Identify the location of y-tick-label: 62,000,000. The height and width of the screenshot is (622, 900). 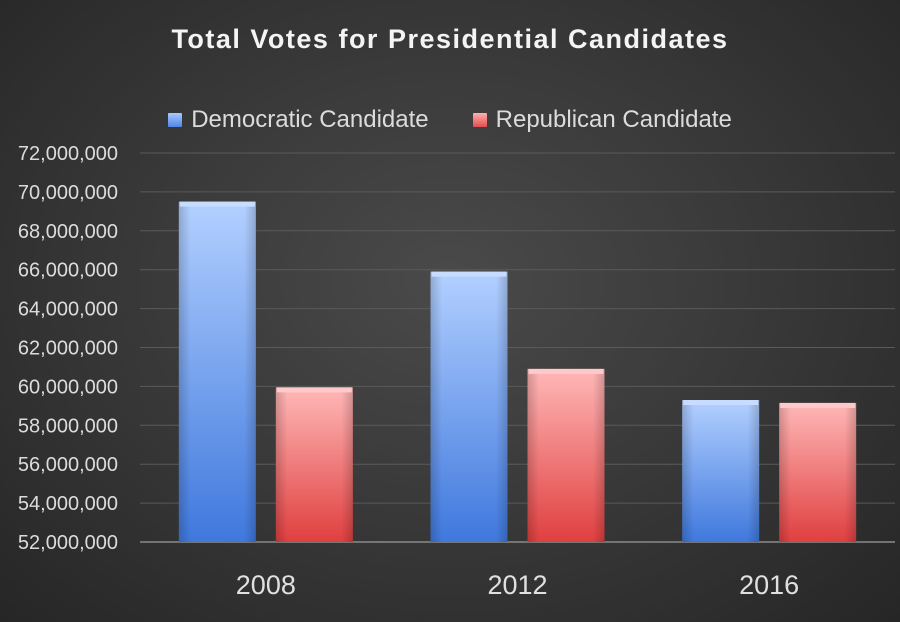
(68, 349).